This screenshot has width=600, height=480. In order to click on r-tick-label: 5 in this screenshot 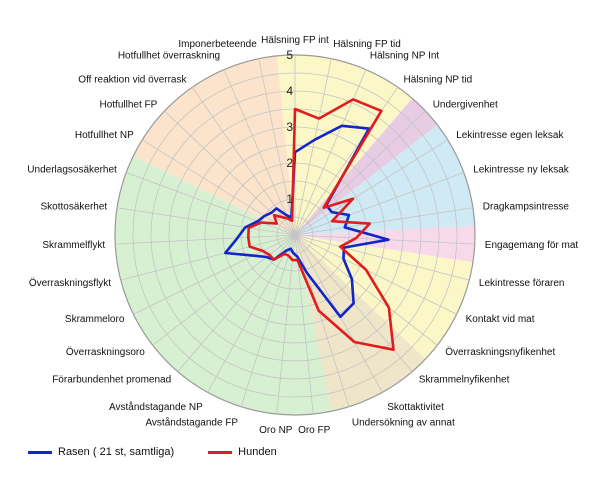, I will do `click(289, 55)`.